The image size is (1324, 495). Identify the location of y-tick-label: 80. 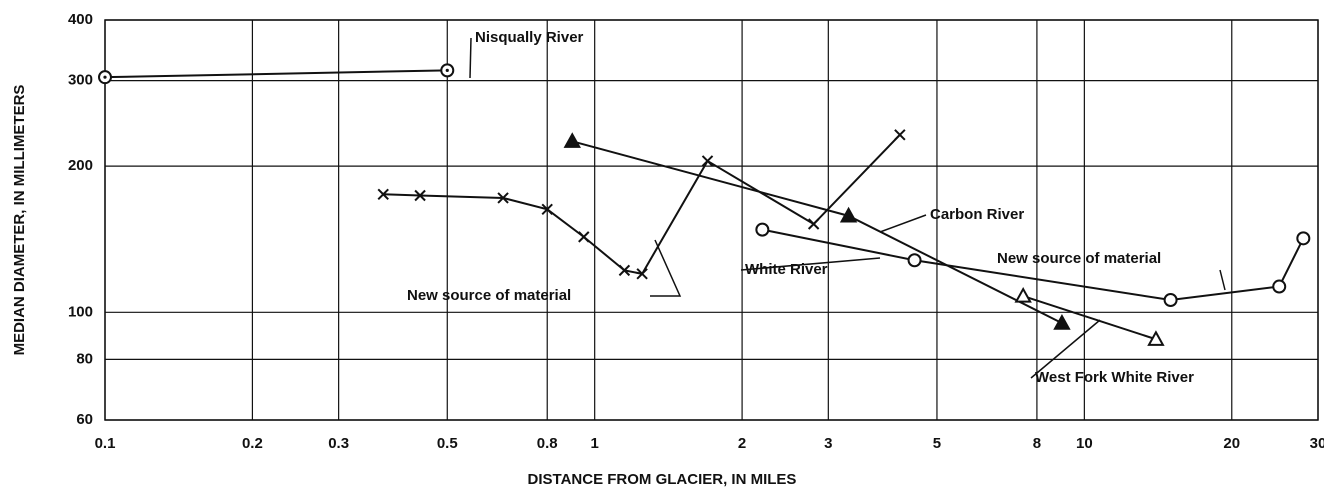
(84, 358).